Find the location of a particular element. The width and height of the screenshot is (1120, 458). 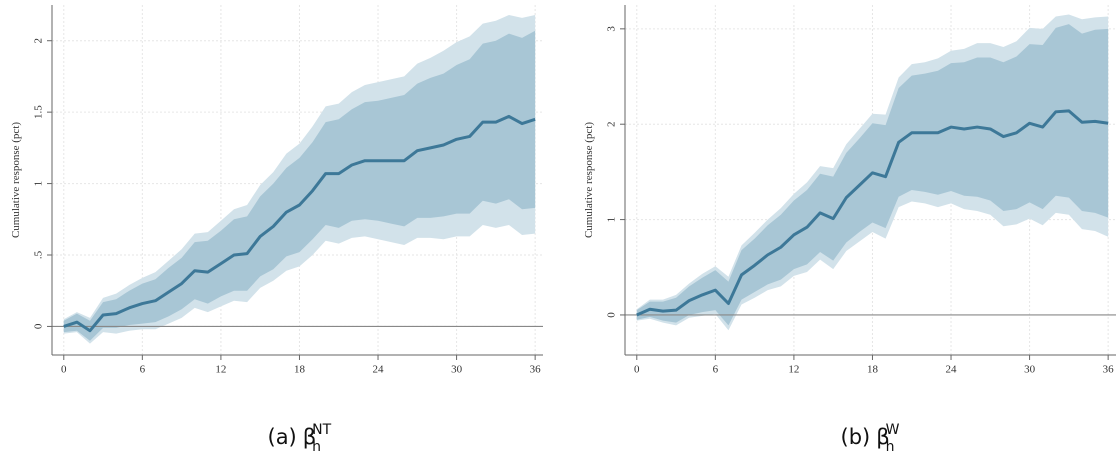

caption-superscript: NT is located at coordinates (321, 430).